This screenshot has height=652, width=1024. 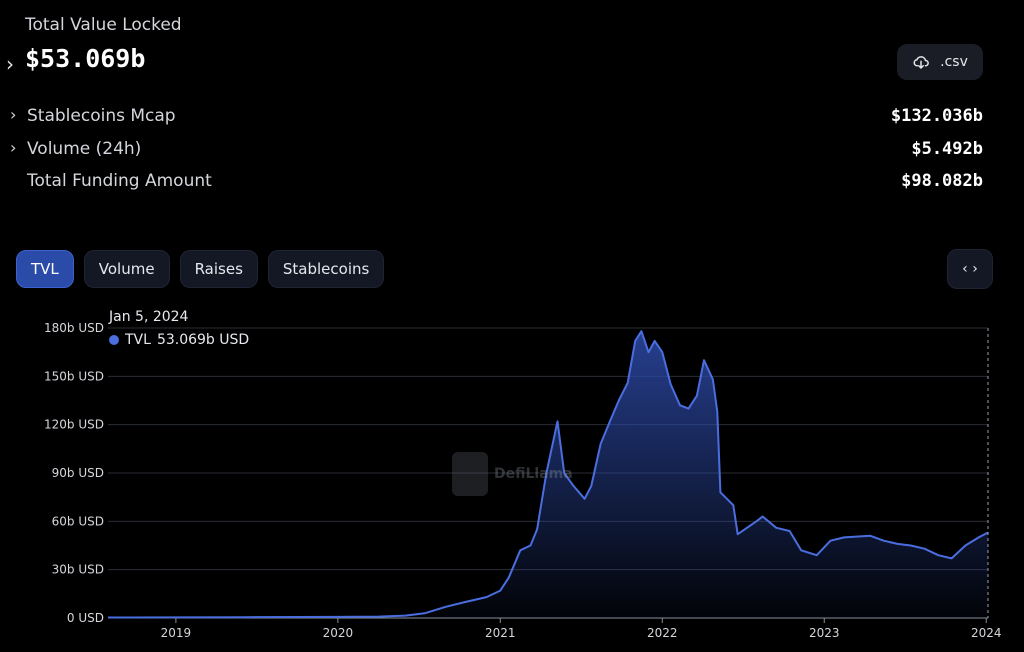 I want to click on code-icon: ‹ ›, so click(x=970, y=269).